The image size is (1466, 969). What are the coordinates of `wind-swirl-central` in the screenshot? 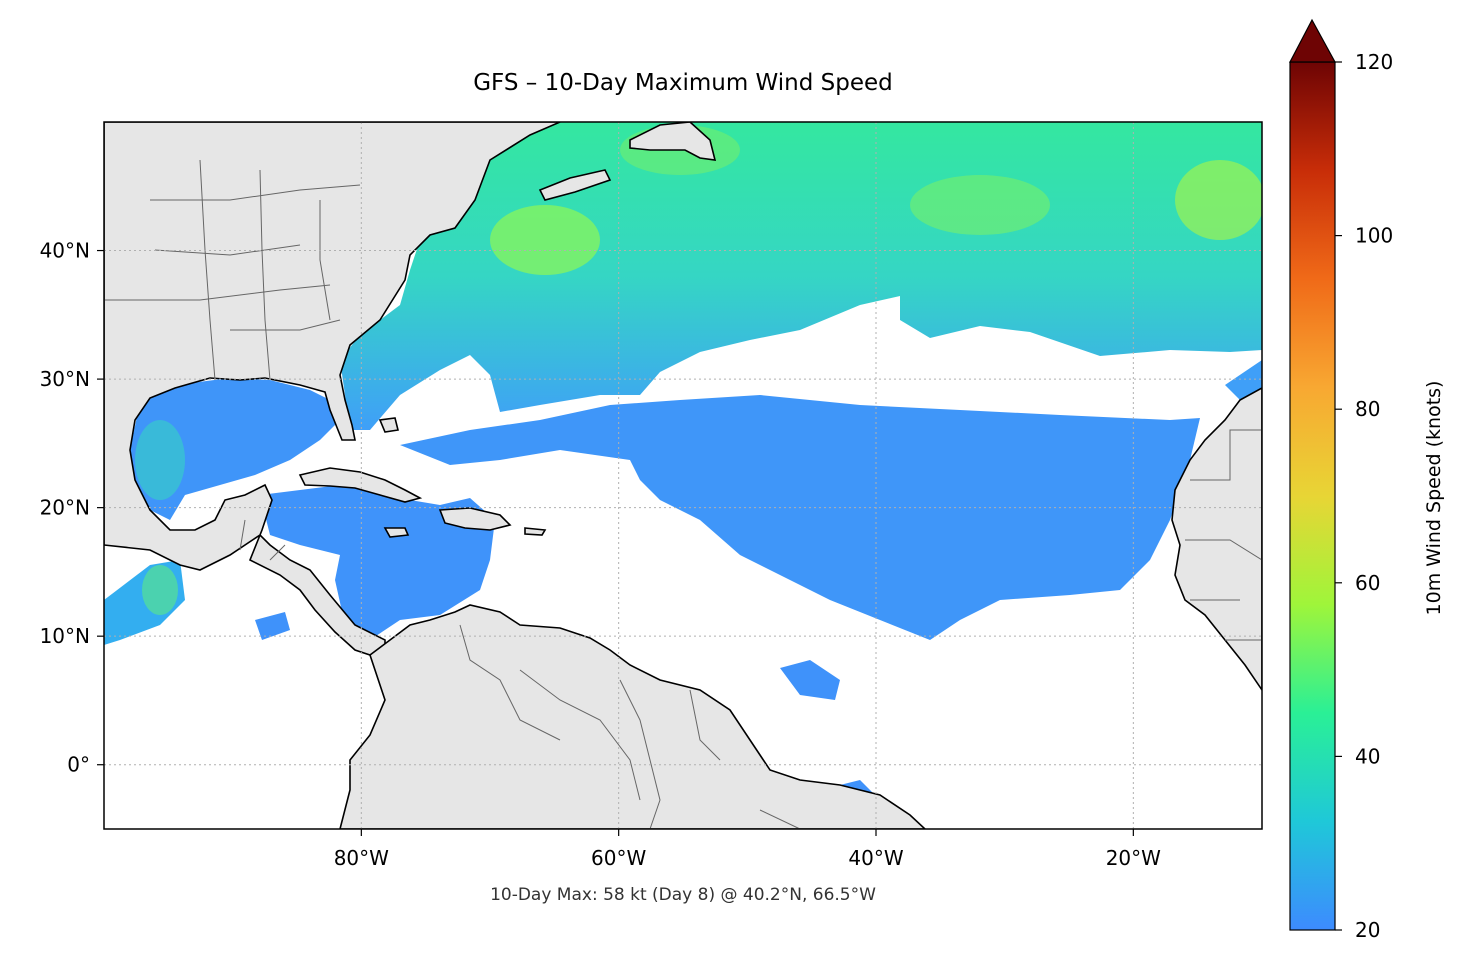 It's located at (980, 205).